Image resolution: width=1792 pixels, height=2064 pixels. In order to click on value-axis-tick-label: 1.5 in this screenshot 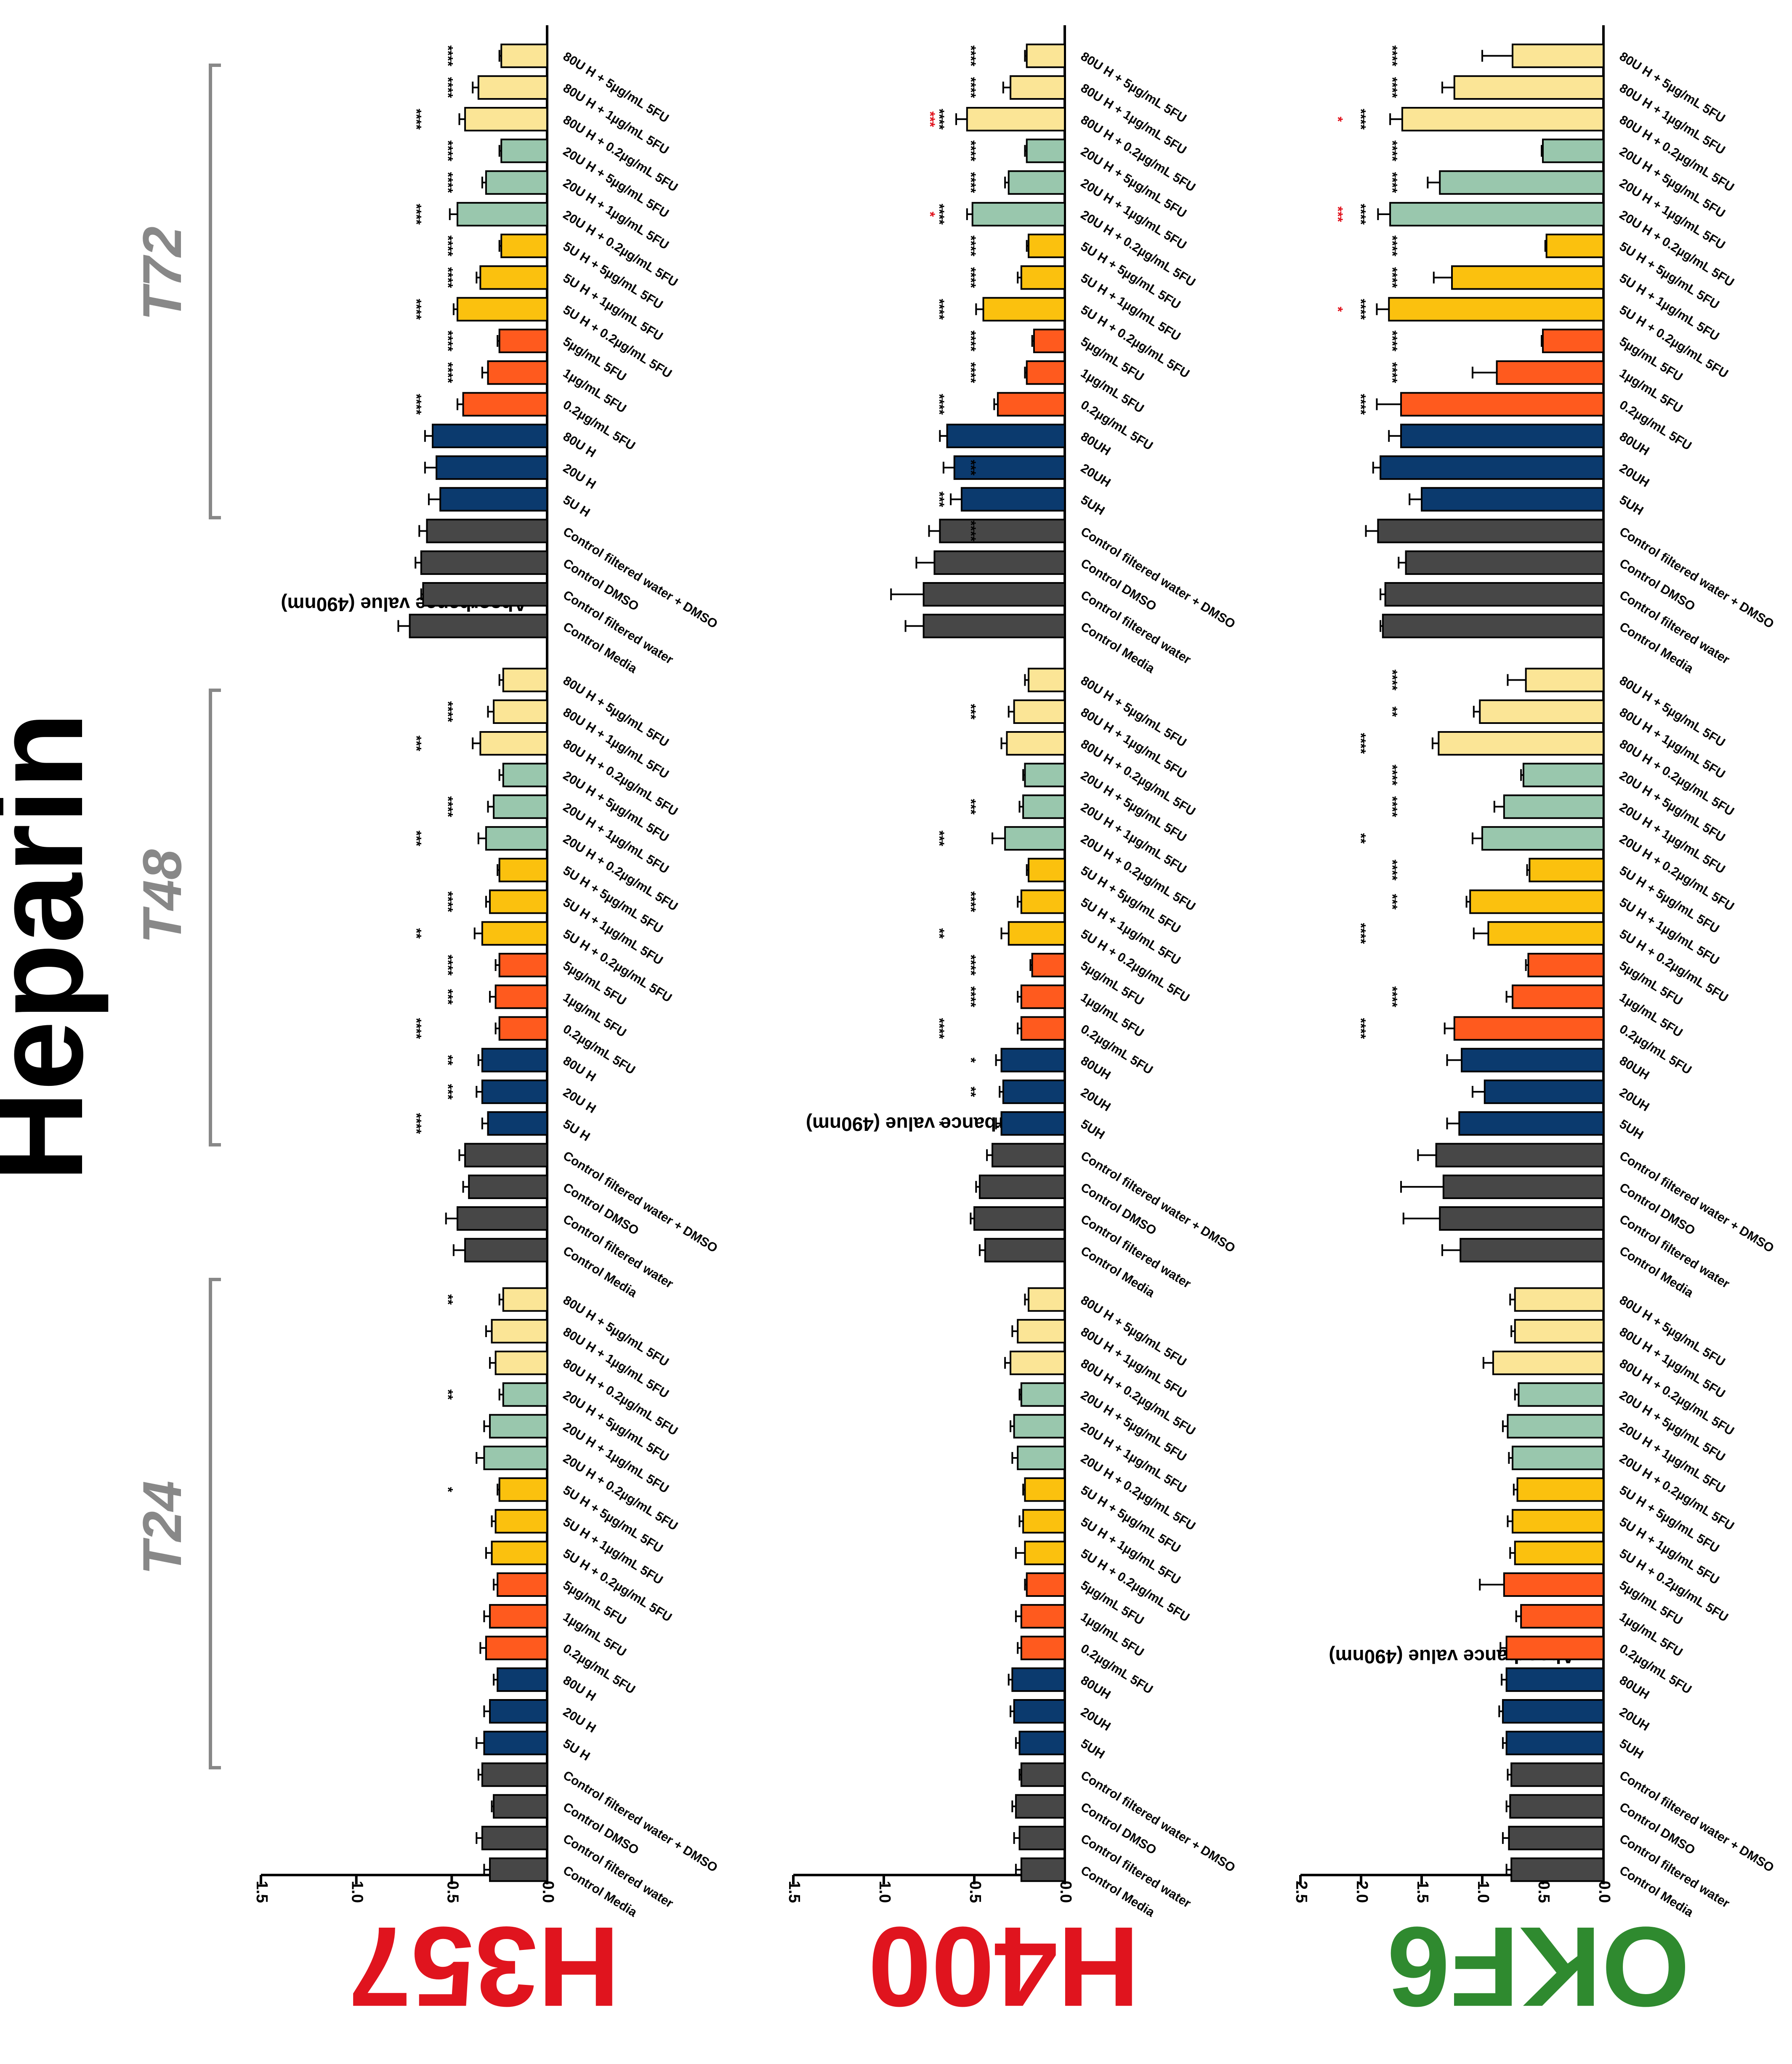, I will do `click(794, 1892)`.